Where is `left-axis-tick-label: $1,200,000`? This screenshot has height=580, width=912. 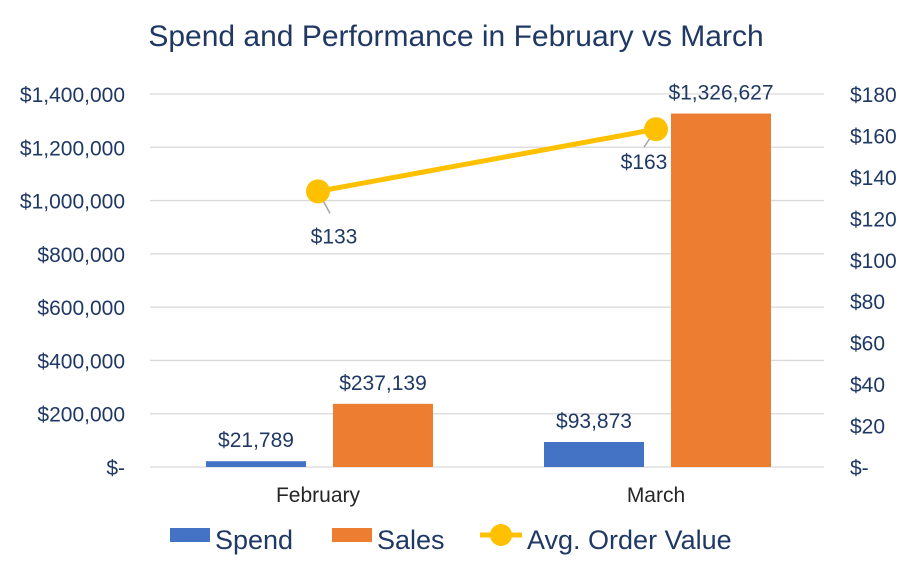 left-axis-tick-label: $1,200,000 is located at coordinates (72, 148).